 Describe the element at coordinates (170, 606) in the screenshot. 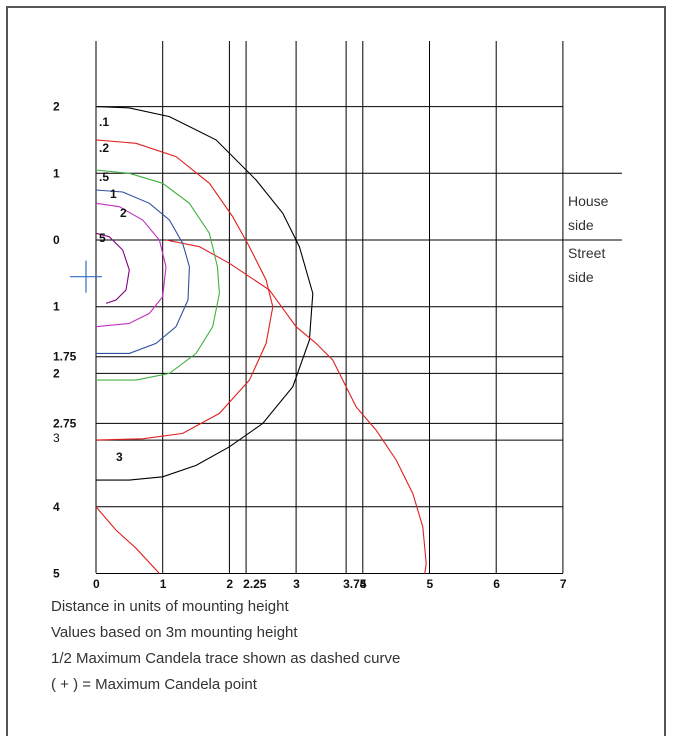

I see `note-distance-units: Distance in units of mounting height` at that location.